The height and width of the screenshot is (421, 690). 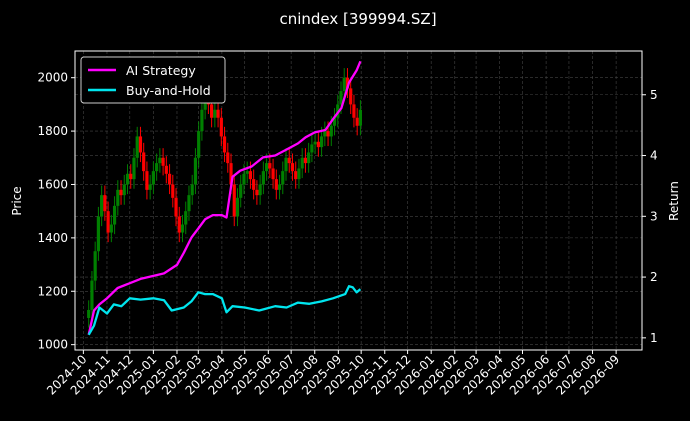 I want to click on y-tick-label: 1800, so click(x=52, y=131).